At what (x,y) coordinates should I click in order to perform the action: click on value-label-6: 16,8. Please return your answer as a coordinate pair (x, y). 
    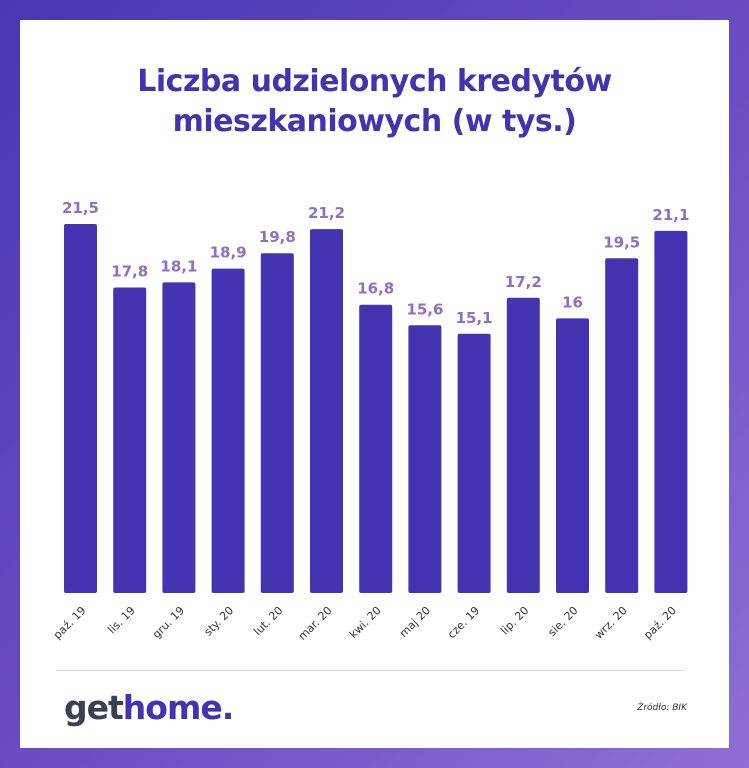
    Looking at the image, I should click on (375, 289).